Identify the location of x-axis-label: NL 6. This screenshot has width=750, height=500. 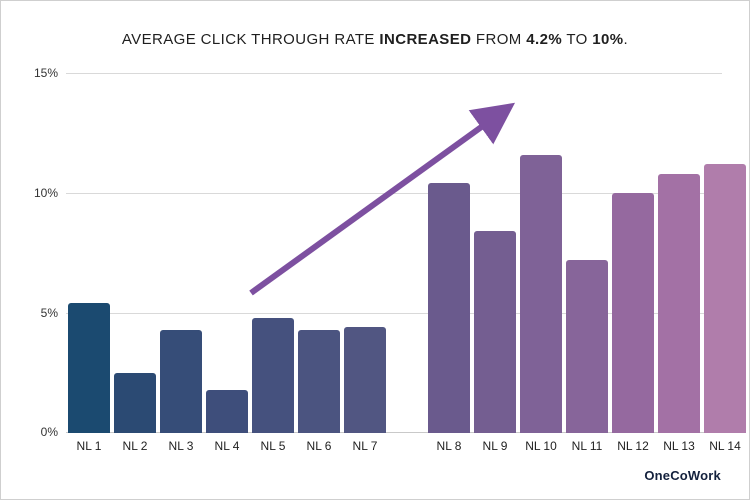
(319, 446).